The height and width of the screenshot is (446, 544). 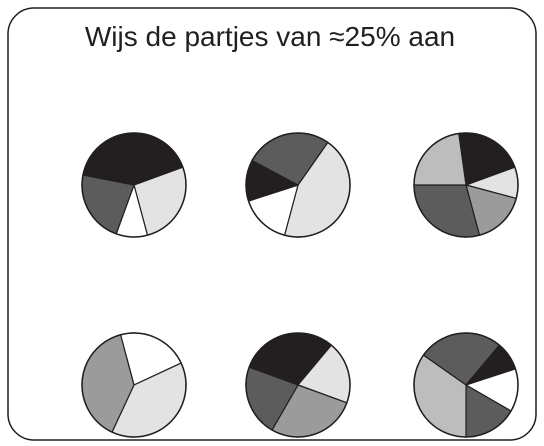 I want to click on title: Wijs de partjes van ≈25% aan, so click(x=270, y=36).